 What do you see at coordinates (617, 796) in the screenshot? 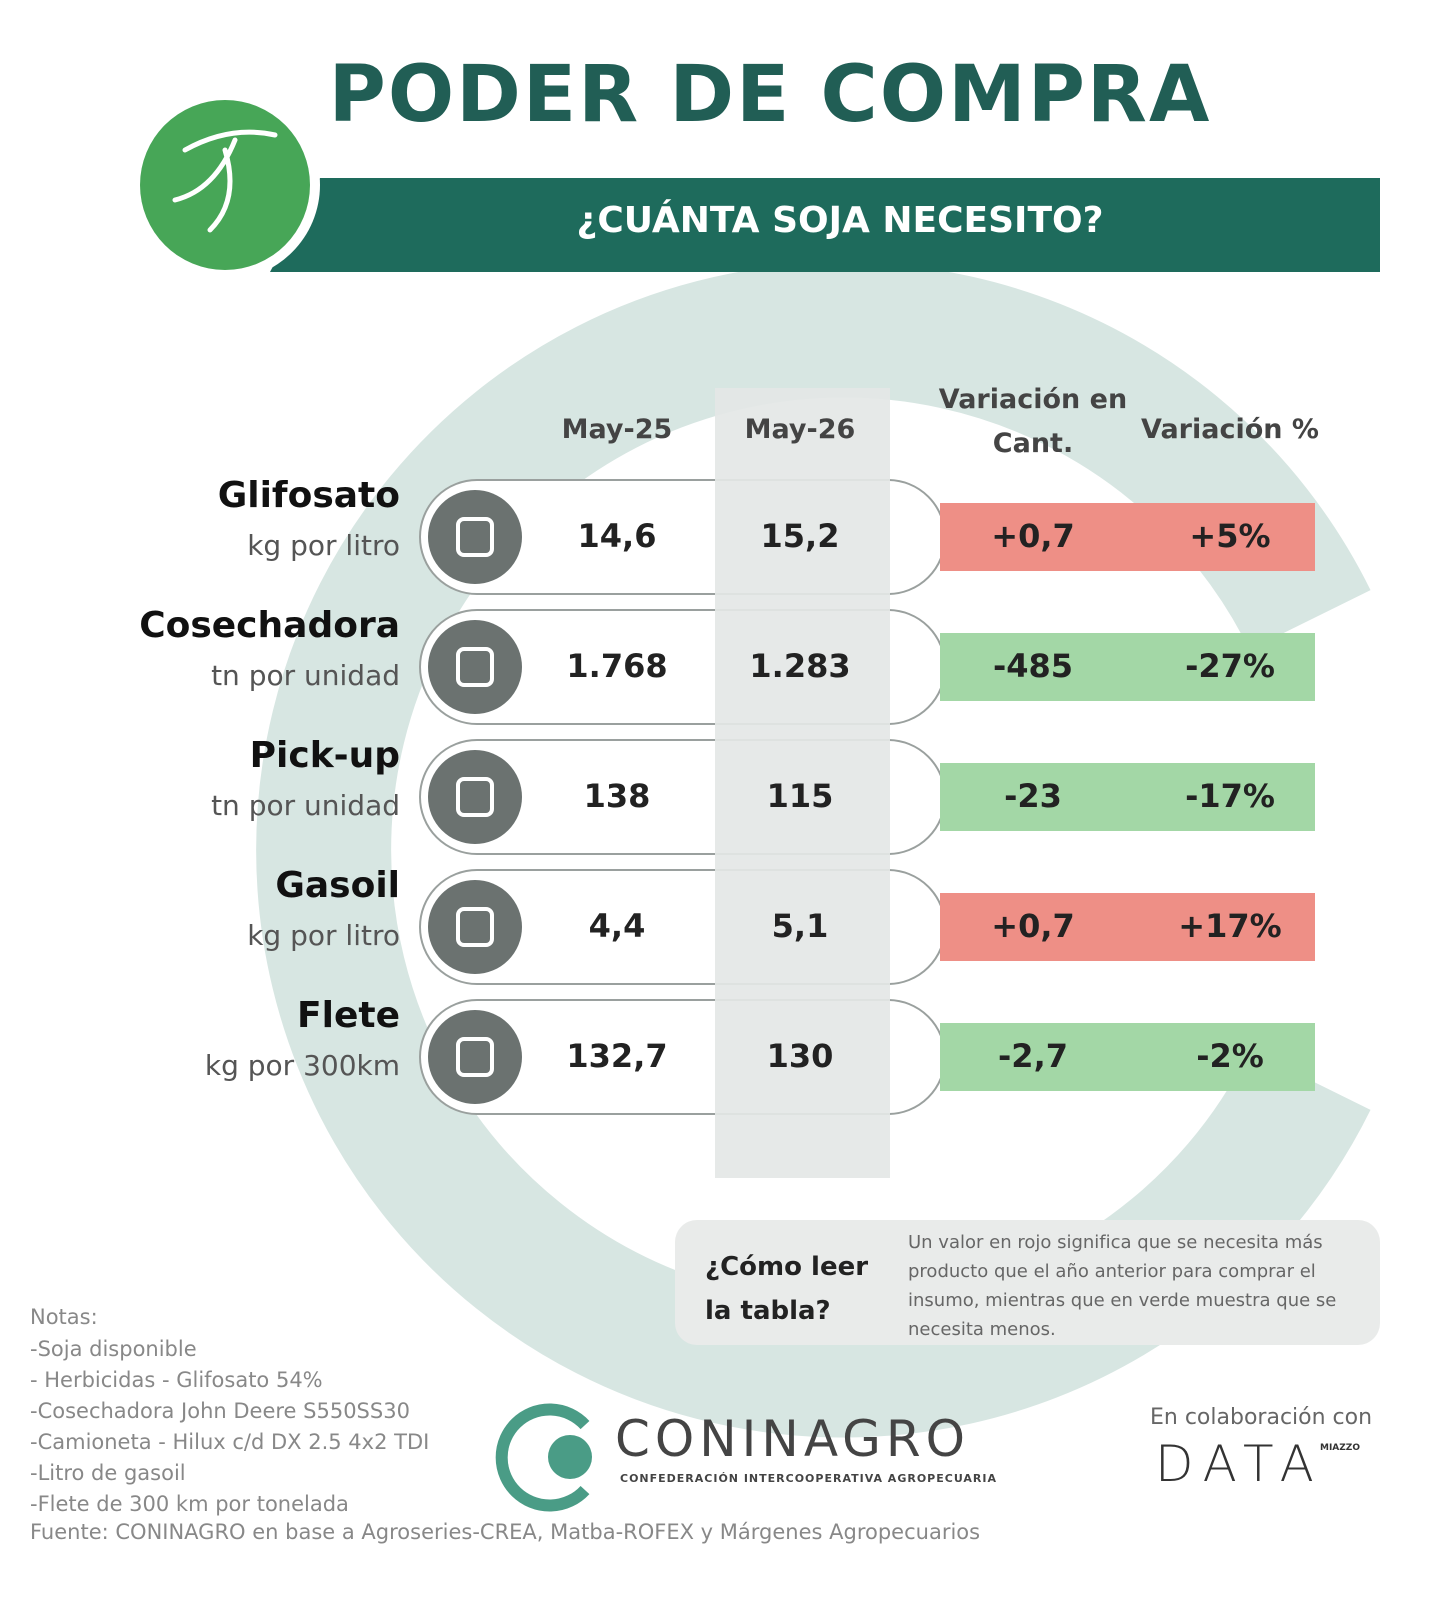
I see `value-may25: 138` at bounding box center [617, 796].